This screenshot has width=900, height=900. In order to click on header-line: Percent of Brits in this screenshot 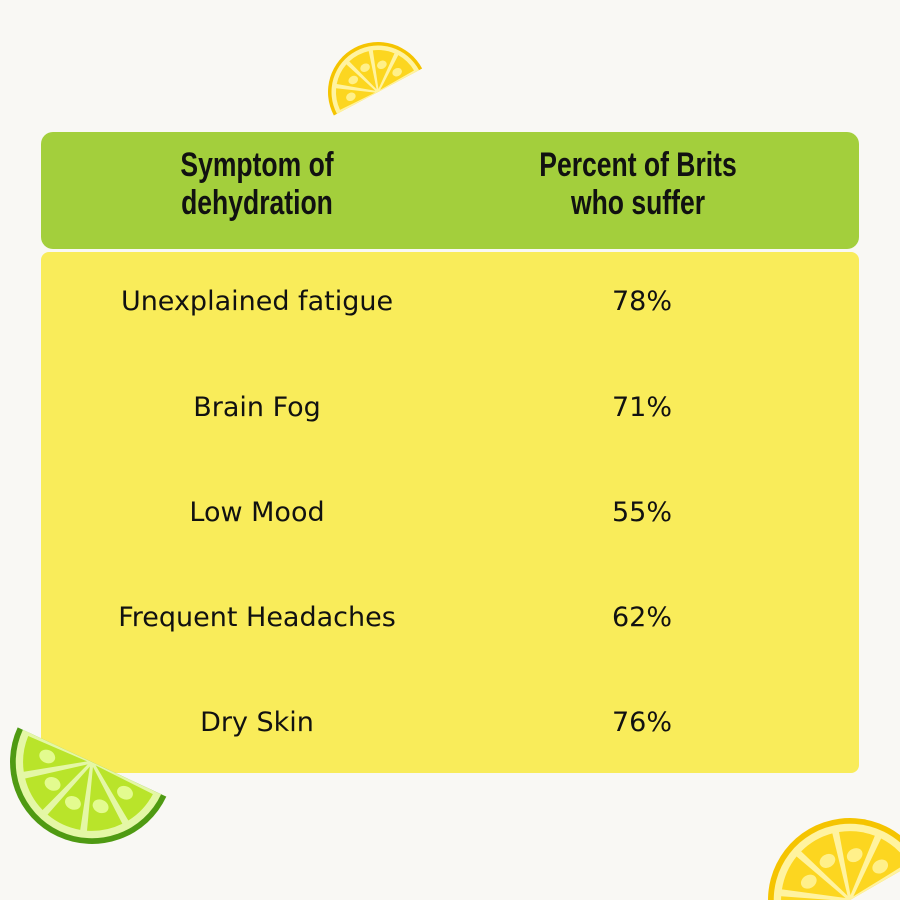, I will do `click(638, 165)`.